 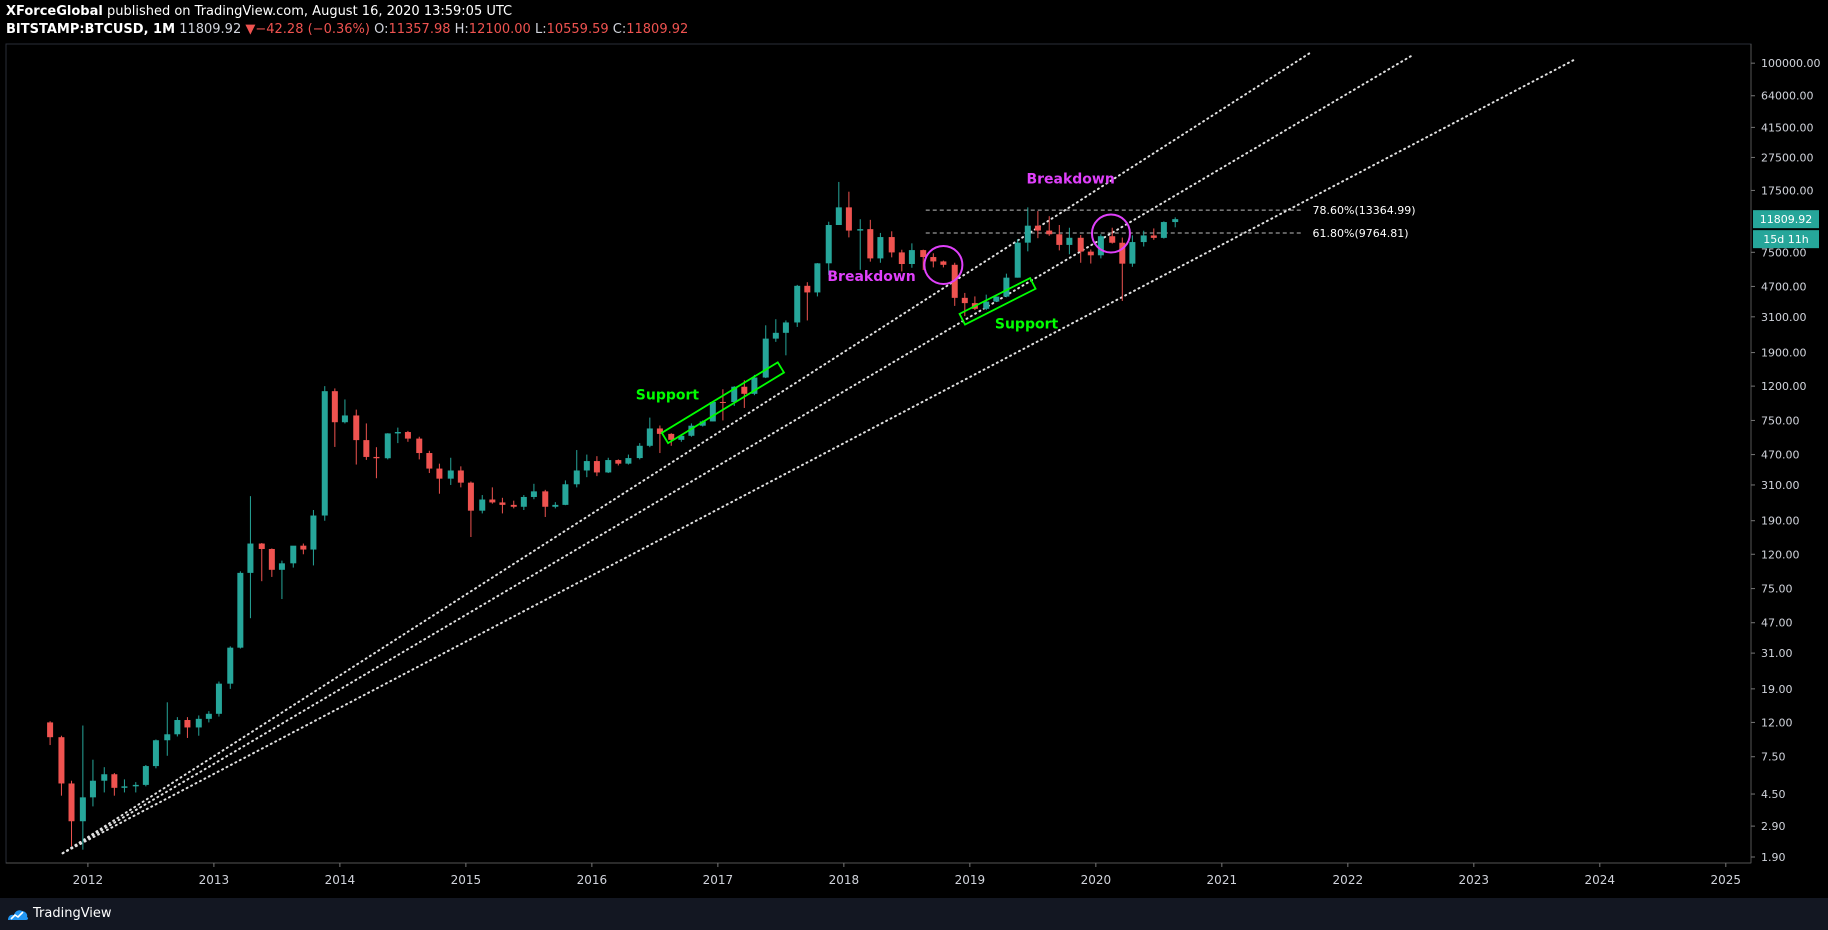 I want to click on fib-label-1: 61.80%(9764.81), so click(x=1361, y=233).